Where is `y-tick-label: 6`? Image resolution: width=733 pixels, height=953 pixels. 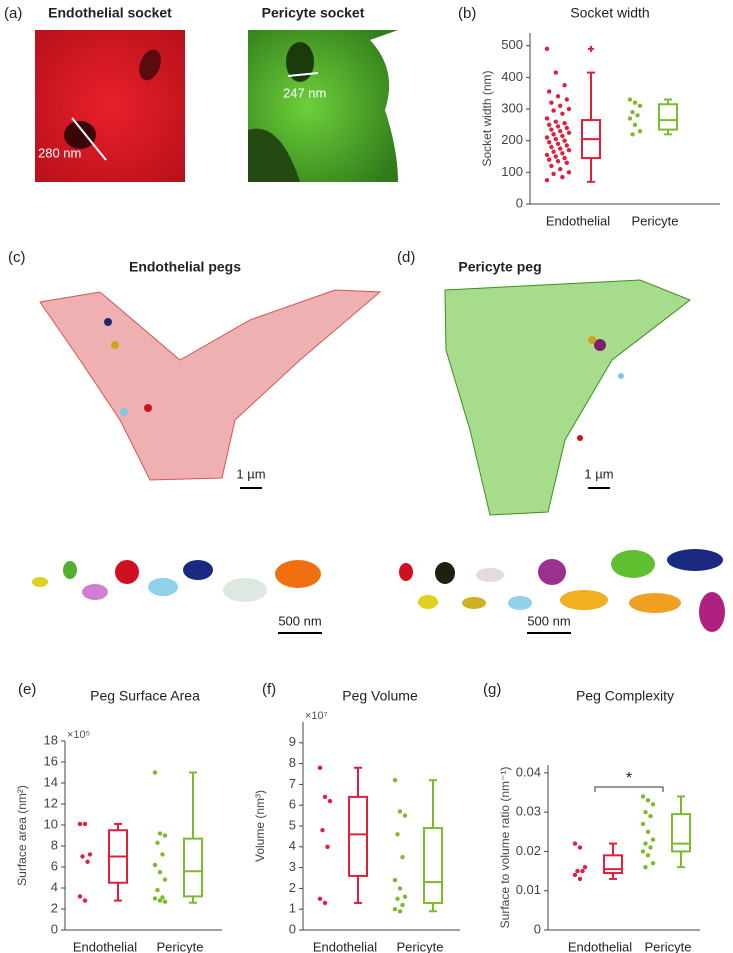 y-tick-label: 6 is located at coordinates (292, 804).